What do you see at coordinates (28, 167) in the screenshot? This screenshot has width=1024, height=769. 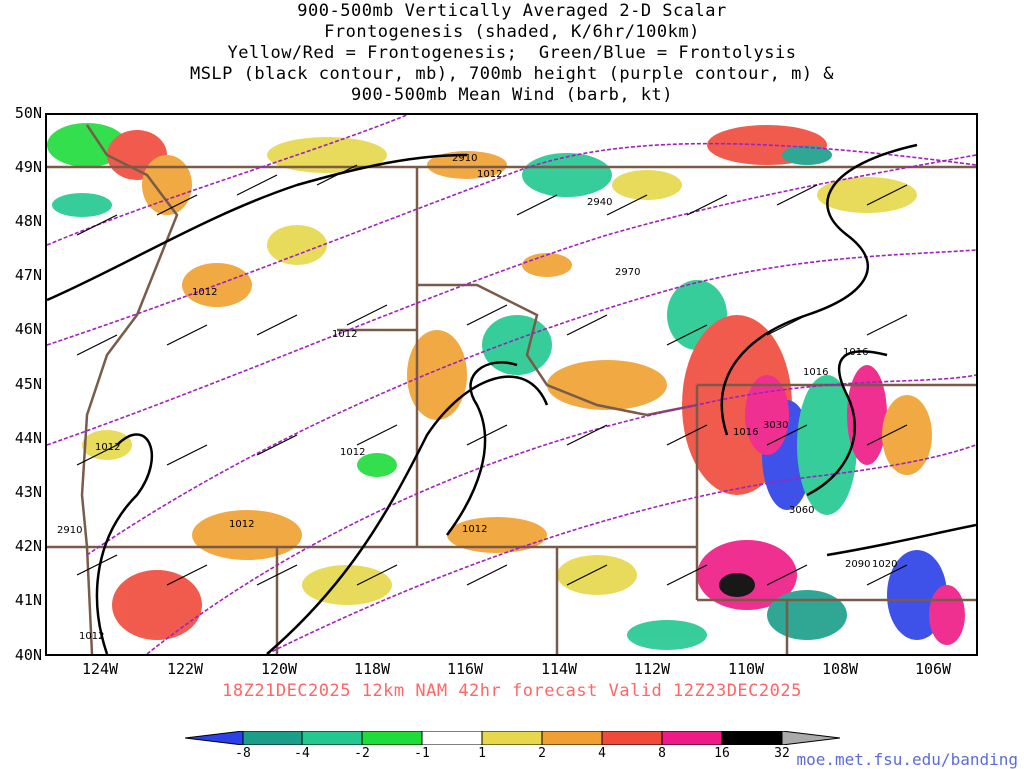 I see `lat-label-49n: 49N` at bounding box center [28, 167].